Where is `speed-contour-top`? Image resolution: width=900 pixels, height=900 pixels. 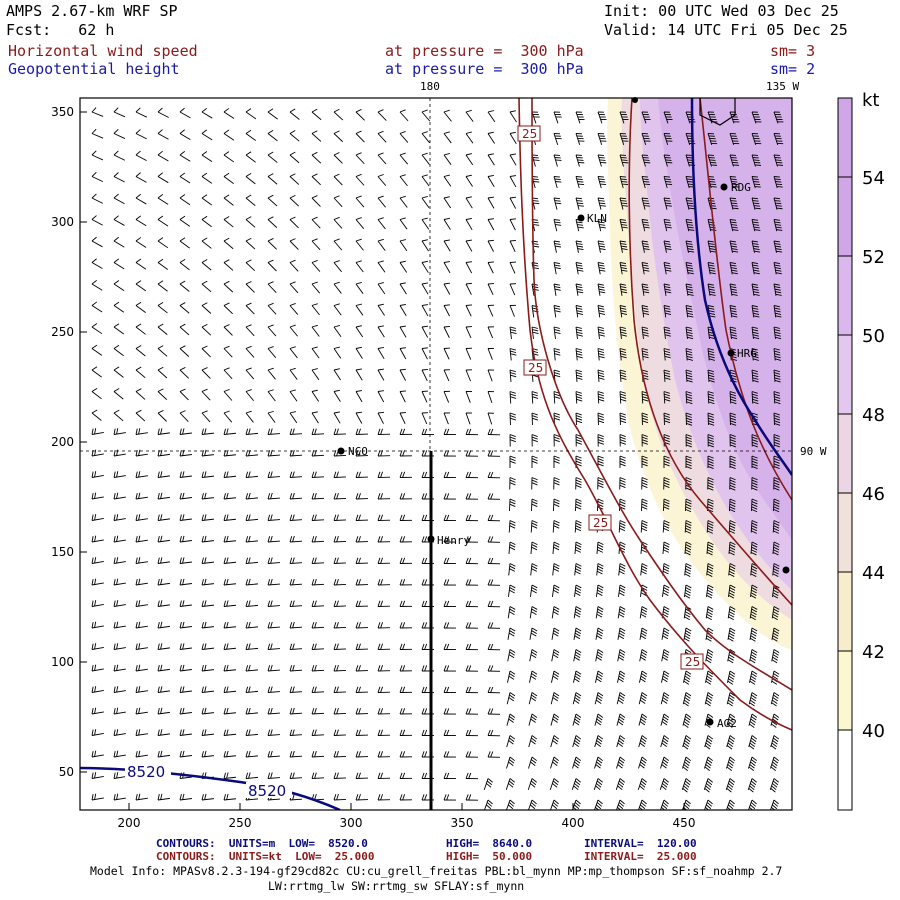
speed-contour-top is located at coordinates (717, 112).